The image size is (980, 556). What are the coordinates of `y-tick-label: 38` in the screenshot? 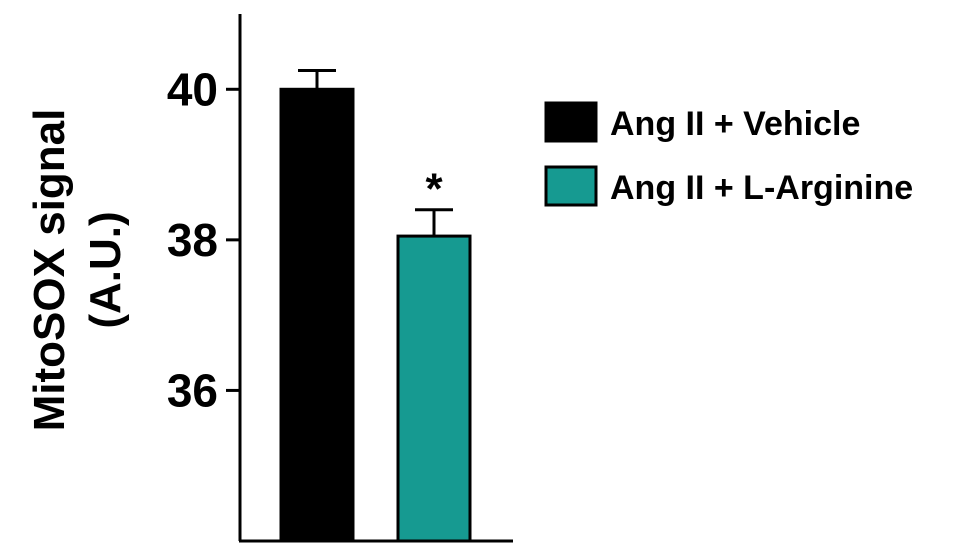 It's located at (192, 240).